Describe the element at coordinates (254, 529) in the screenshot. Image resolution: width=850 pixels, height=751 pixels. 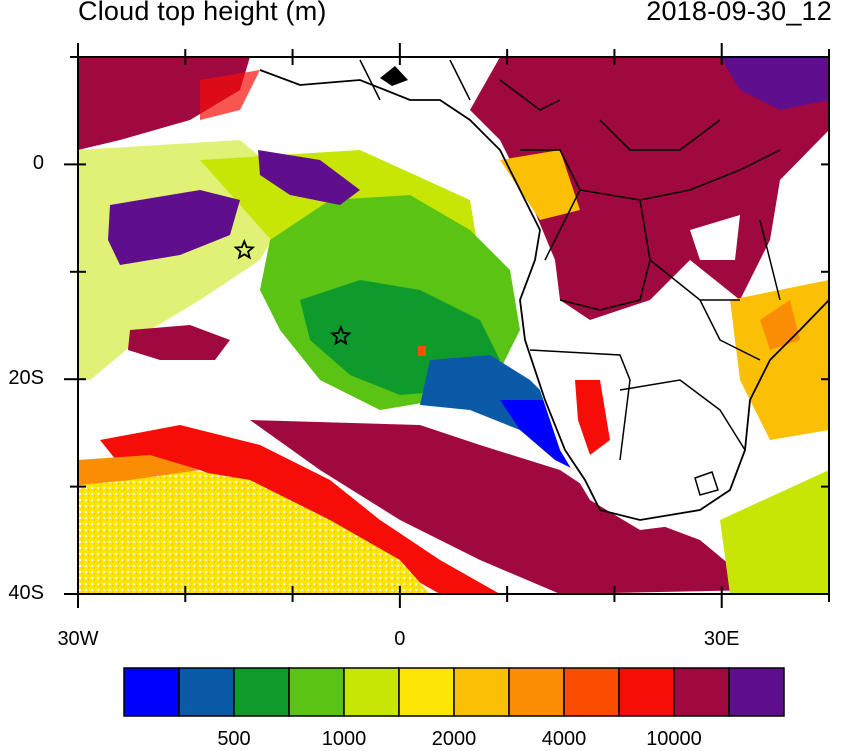
I see `southern-low-cloud` at that location.